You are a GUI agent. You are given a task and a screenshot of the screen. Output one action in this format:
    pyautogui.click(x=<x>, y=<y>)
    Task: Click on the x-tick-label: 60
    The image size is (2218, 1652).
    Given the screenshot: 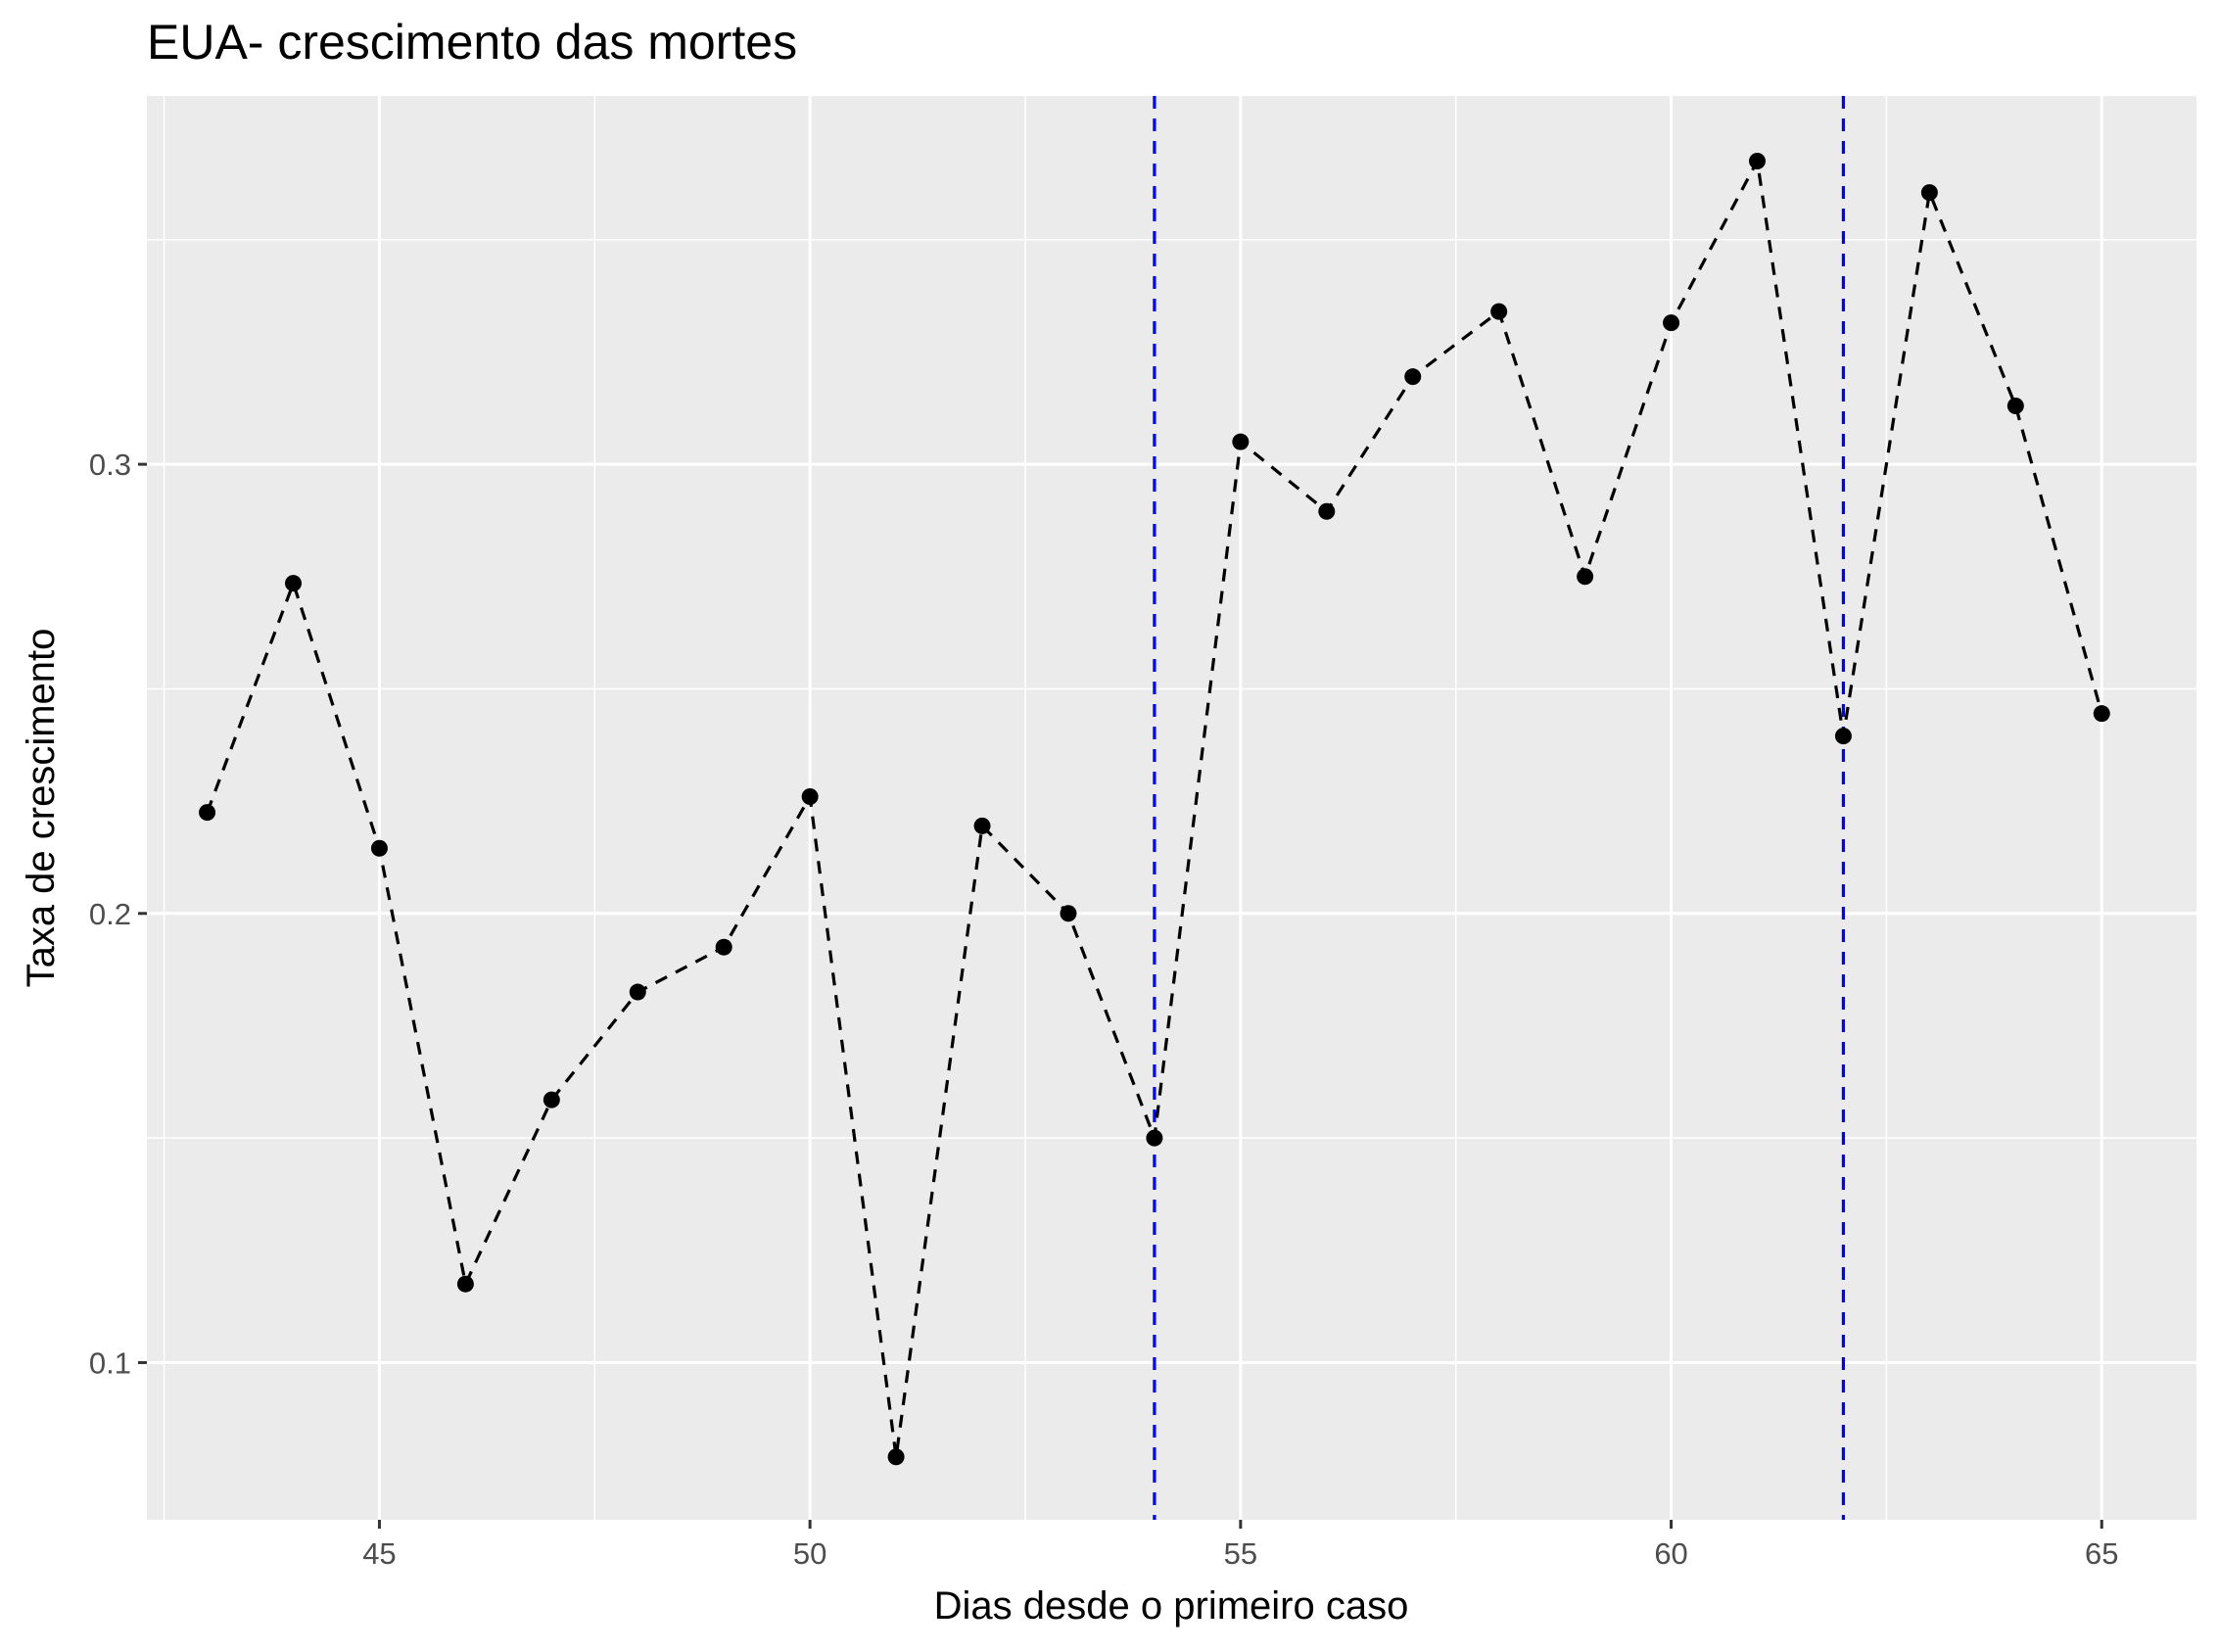 What is the action you would take?
    pyautogui.click(x=1670, y=1553)
    